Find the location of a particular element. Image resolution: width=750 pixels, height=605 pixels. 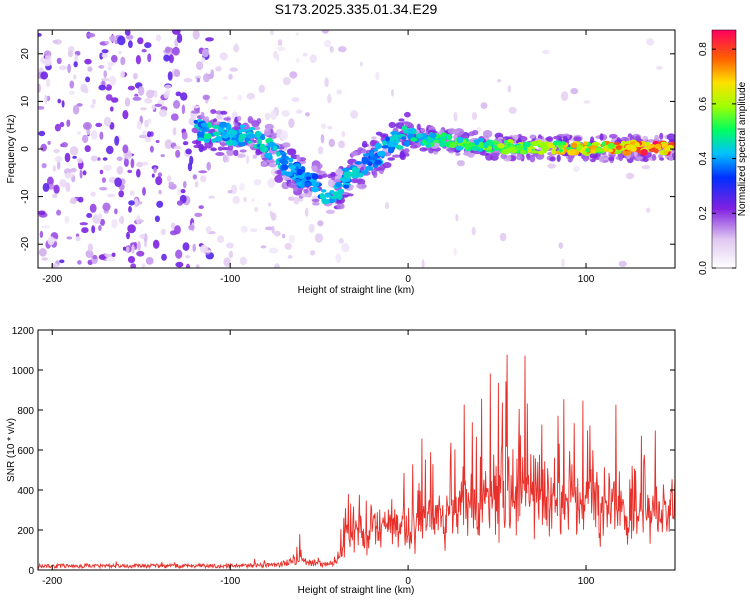

spectrogram-y-label: Frequency (Hz) is located at coordinates (11, 149).